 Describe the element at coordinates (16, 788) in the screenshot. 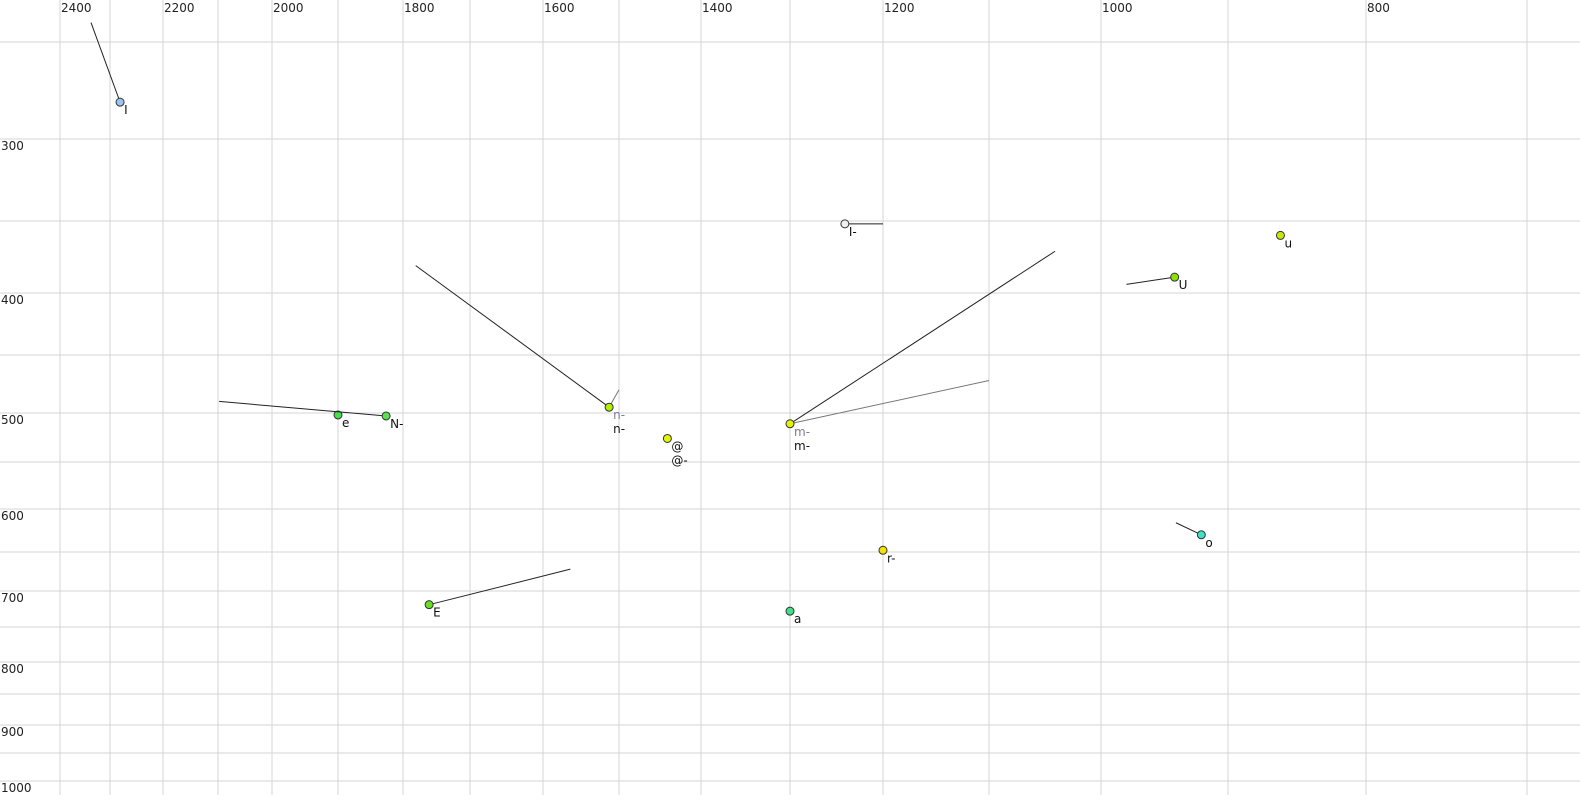

I see `y-tick-label: 1000` at that location.